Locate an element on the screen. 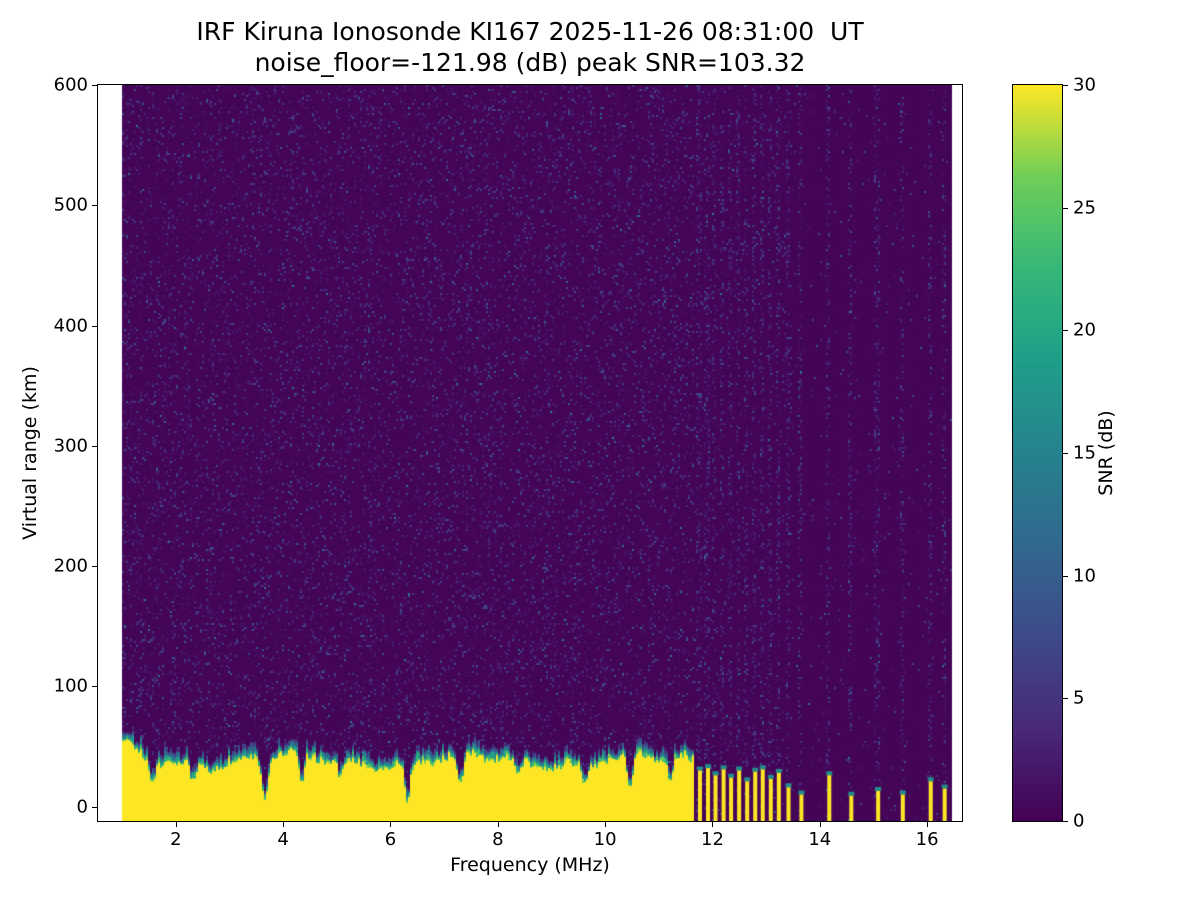 The image size is (1200, 900). y-tick-label: 200 is located at coordinates (70, 566).